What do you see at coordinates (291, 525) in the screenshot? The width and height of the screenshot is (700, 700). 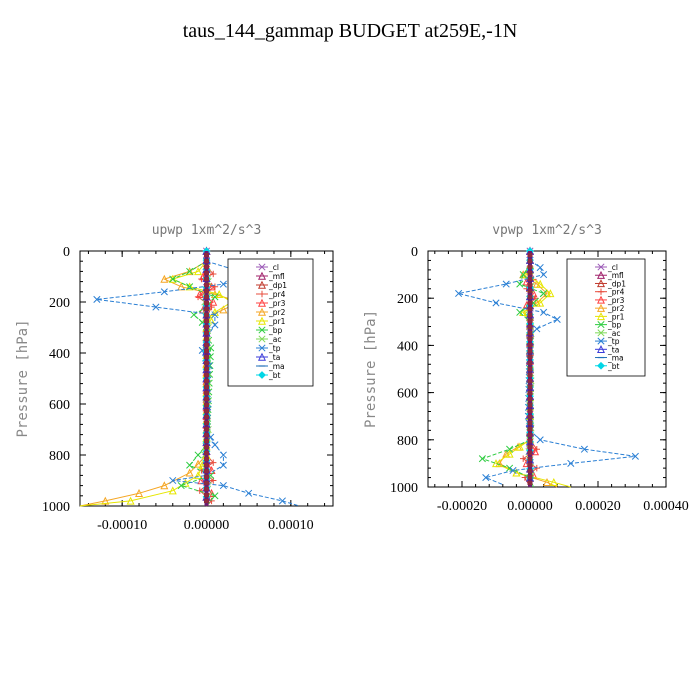 I see `x-tick-label: 0.00010` at bounding box center [291, 525].